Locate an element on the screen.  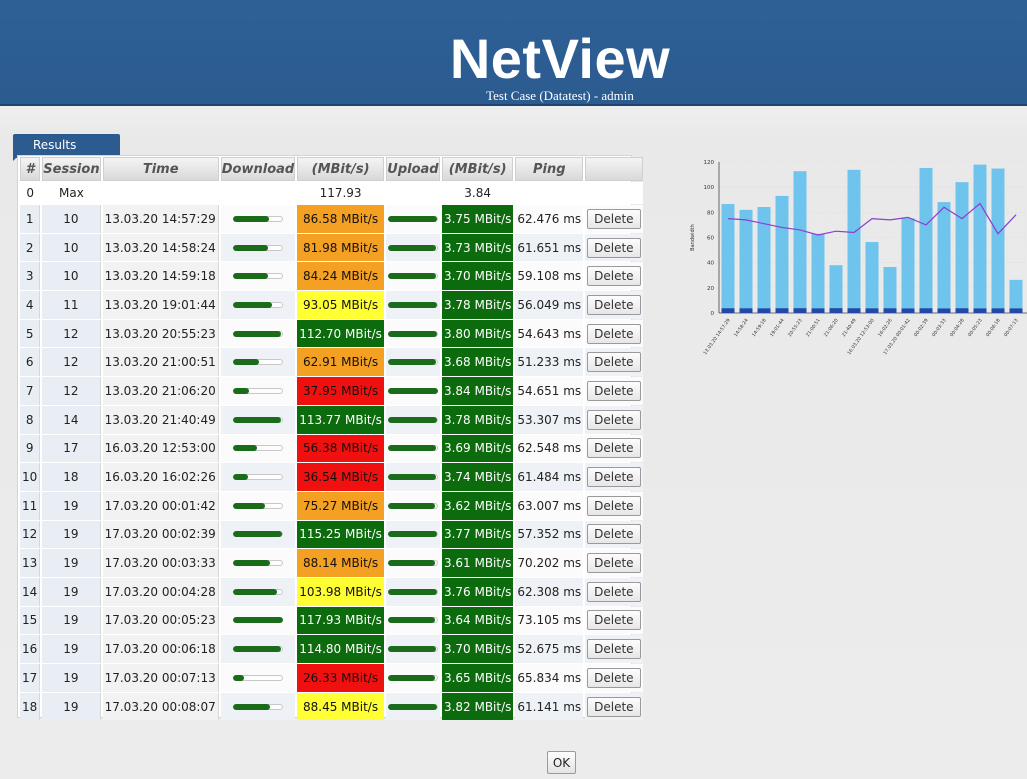
chart-x-tick-label: 13.03.20 14:57:29 is located at coordinates (716, 337).